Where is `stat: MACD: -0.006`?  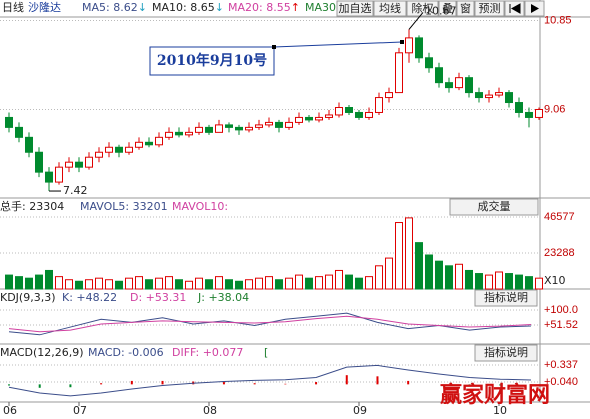
stat: MACD: -0.006 is located at coordinates (126, 352).